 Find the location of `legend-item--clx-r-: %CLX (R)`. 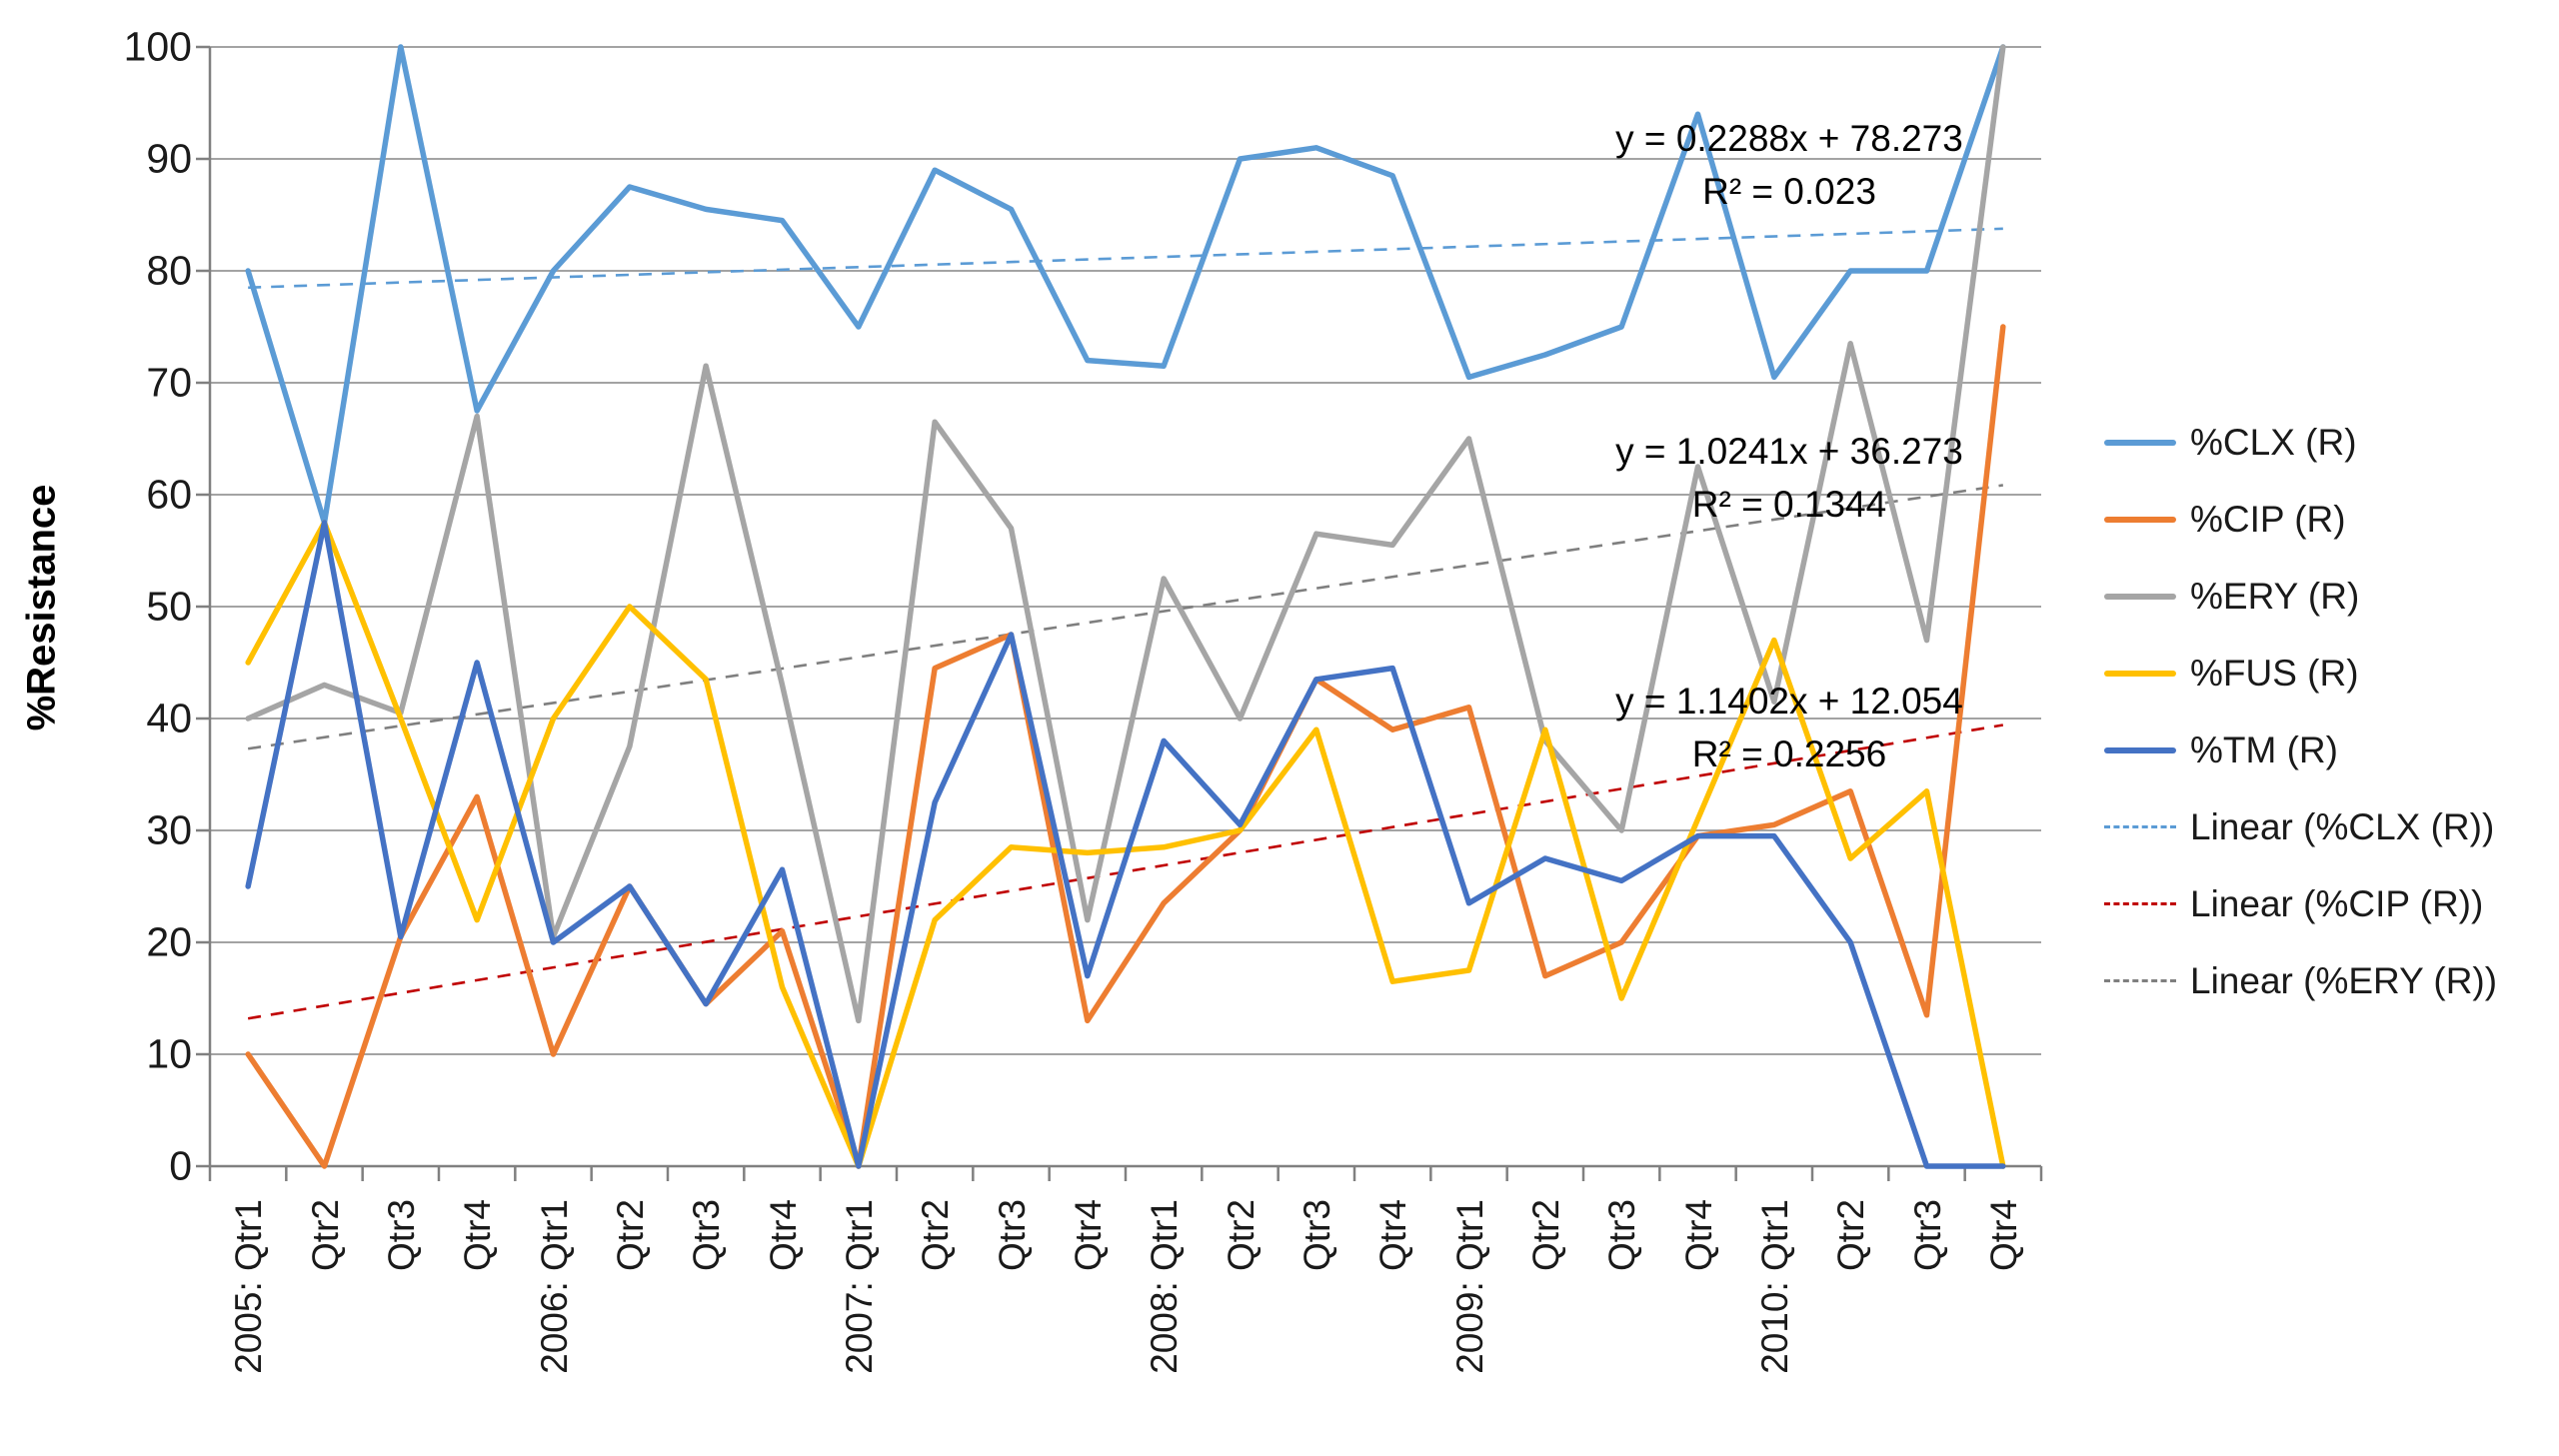

legend-item--clx-r-: %CLX (R) is located at coordinates (2300, 442).